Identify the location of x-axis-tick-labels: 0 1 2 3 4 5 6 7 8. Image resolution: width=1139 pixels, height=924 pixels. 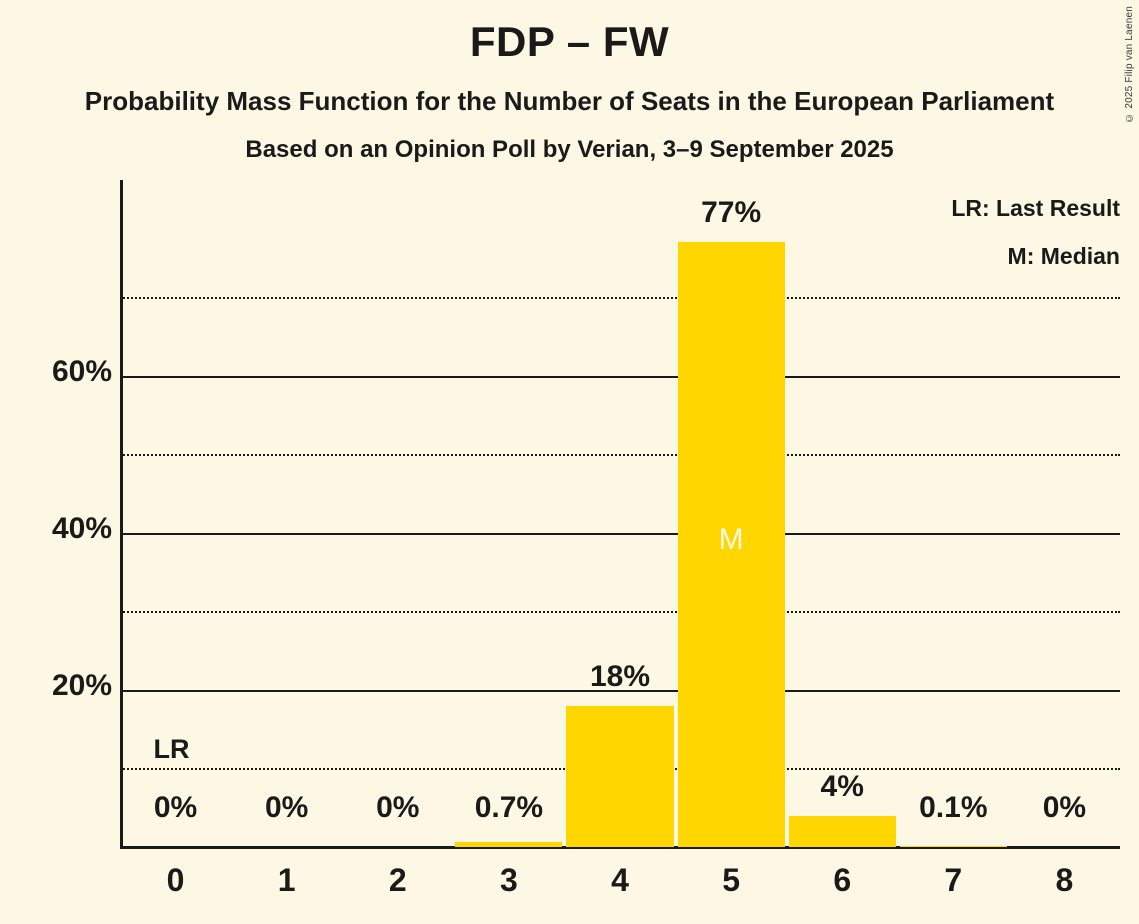
(620, 887).